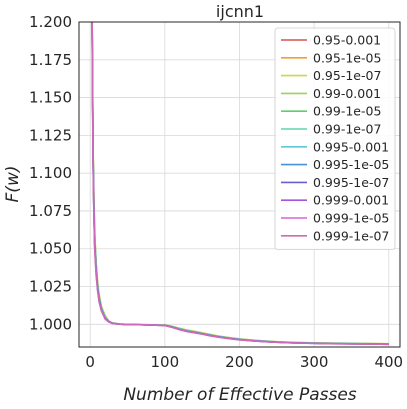 This screenshot has height=409, width=407. What do you see at coordinates (50, 135) in the screenshot?
I see `y-tick-label: 1.125` at bounding box center [50, 135].